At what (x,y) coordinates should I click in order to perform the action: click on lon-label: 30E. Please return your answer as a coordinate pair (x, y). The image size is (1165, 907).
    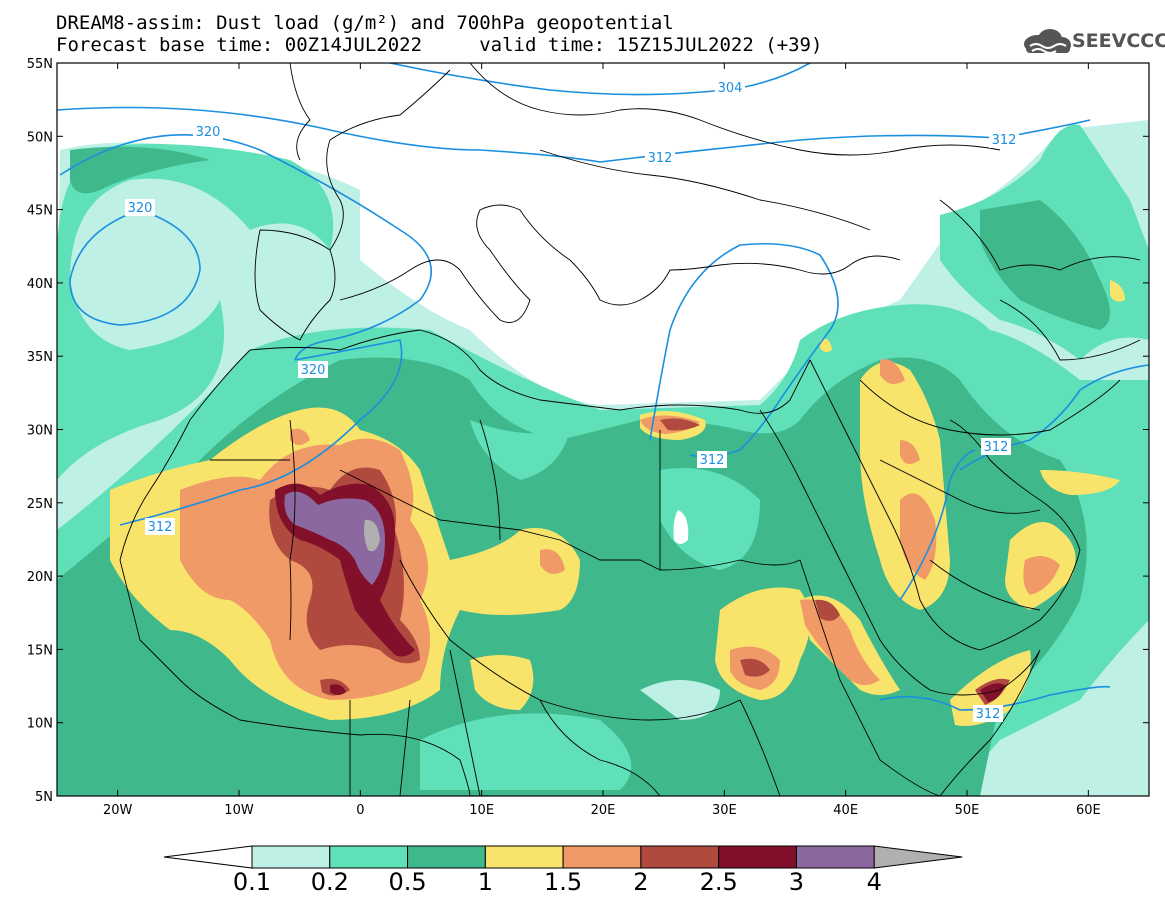
    Looking at the image, I should click on (724, 810).